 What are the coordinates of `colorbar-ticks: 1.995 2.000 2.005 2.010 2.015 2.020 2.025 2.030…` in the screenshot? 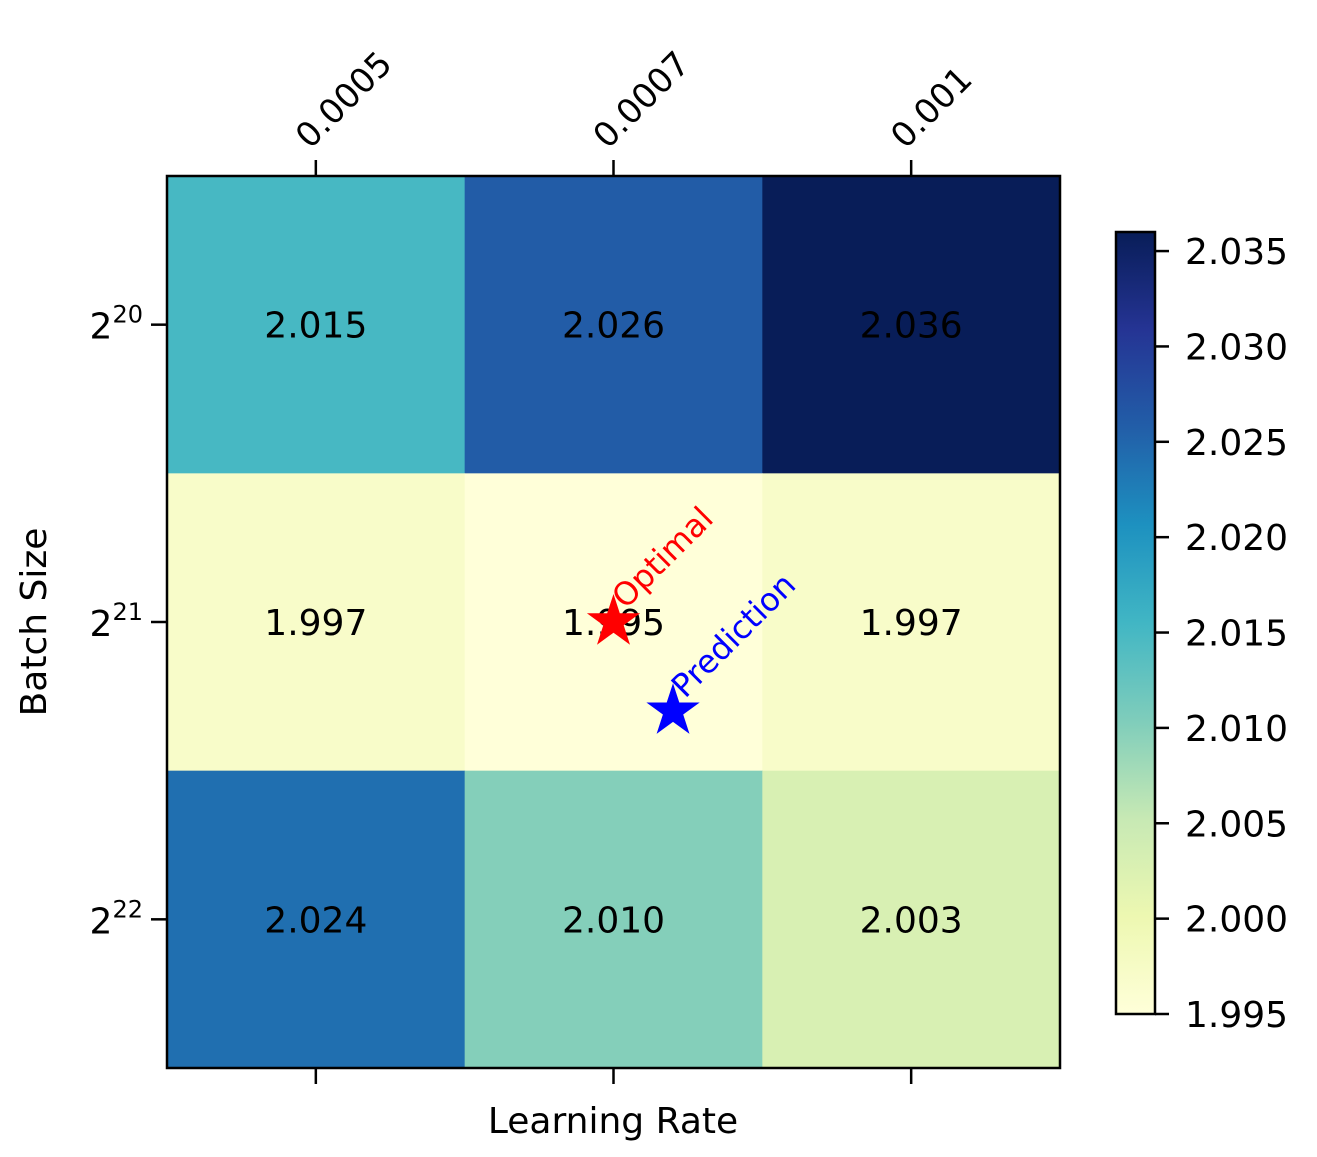 It's located at (1221, 634).